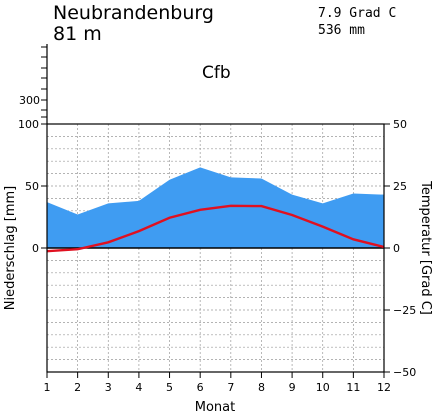 This screenshot has height=415, width=436. Describe the element at coordinates (384, 387) in the screenshot. I see `x-tick-label: 12` at that location.